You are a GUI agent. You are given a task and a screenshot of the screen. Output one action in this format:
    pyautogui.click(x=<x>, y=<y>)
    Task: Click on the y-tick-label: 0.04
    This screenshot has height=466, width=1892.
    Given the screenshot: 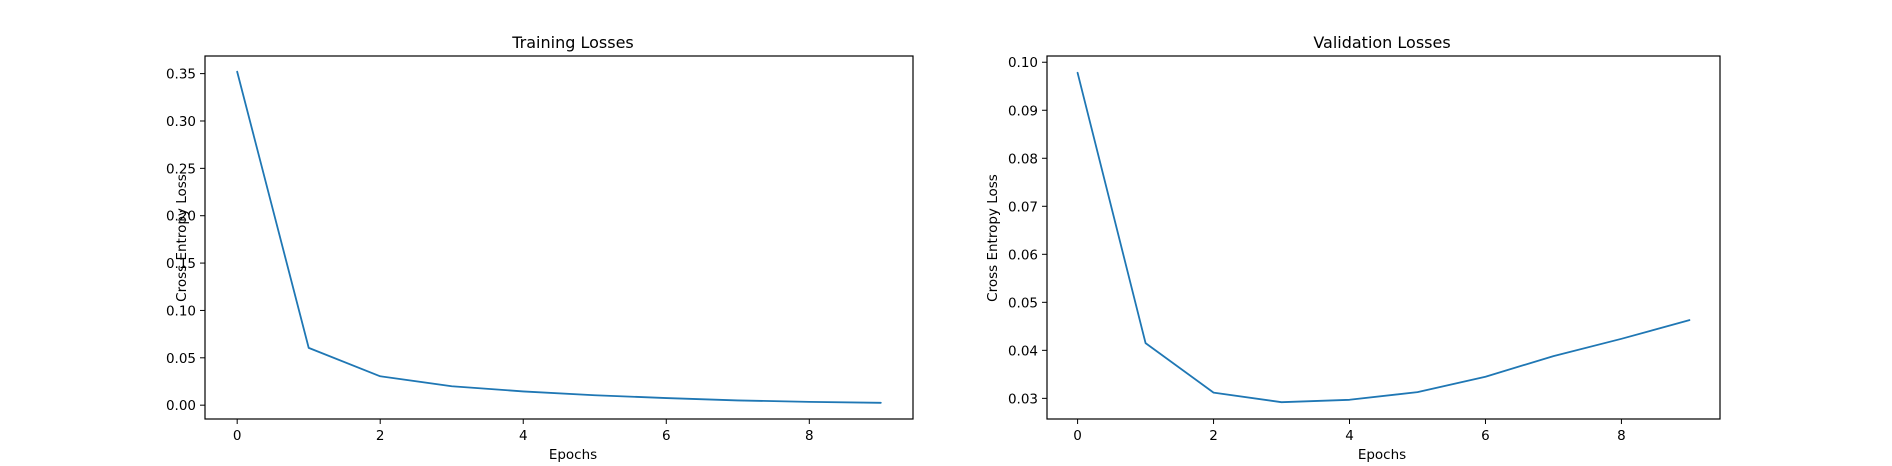 What is the action you would take?
    pyautogui.click(x=1023, y=351)
    